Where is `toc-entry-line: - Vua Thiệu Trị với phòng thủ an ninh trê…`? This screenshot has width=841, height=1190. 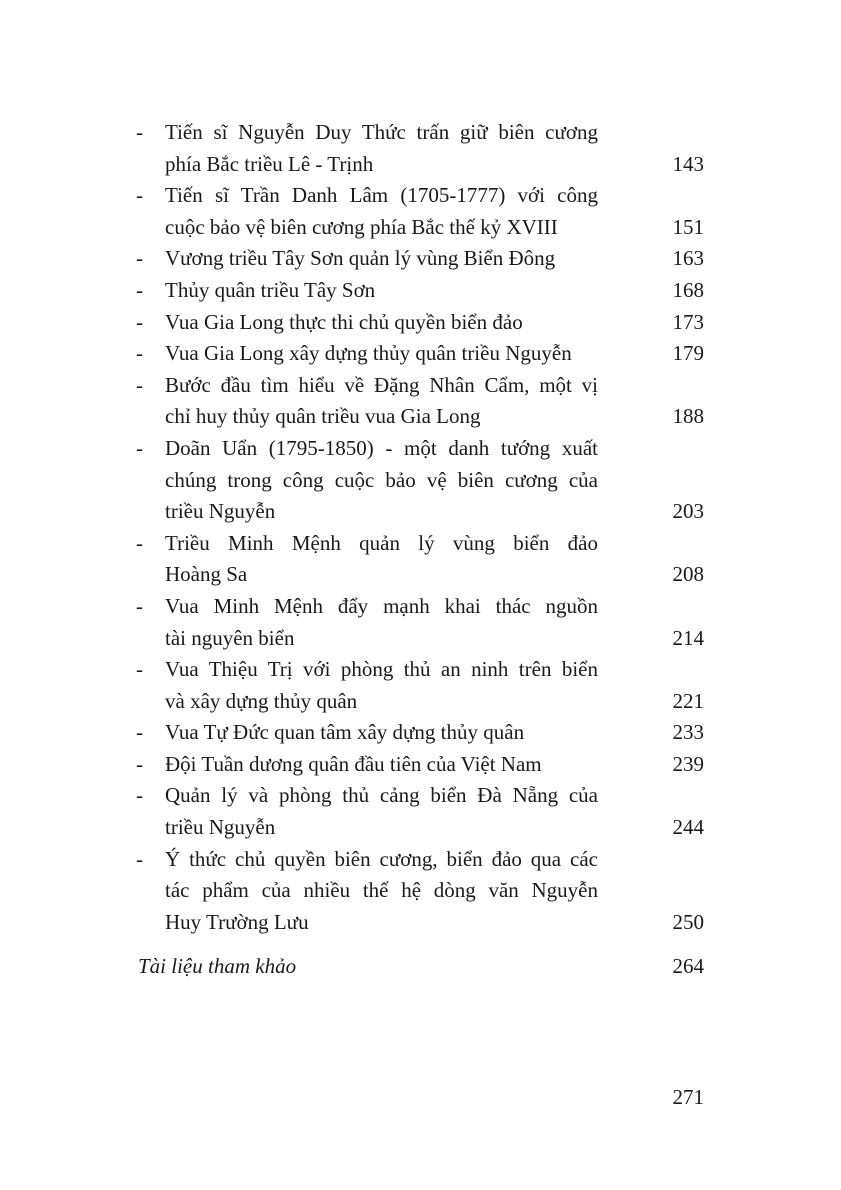 toc-entry-line: - Vua Thiệu Trị với phòng thủ an ninh trê… is located at coordinates (420, 670).